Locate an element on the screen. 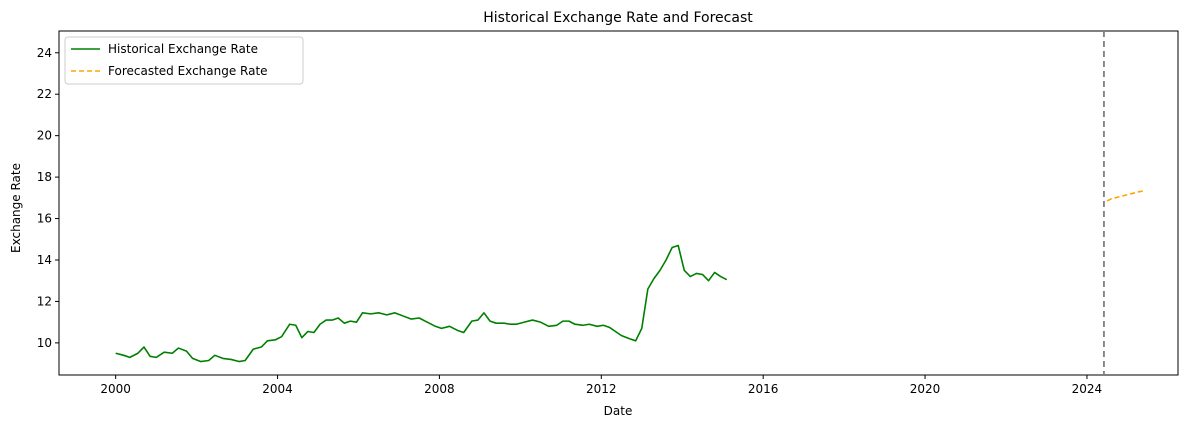 The width and height of the screenshot is (1190, 429). legend-box is located at coordinates (184, 60).